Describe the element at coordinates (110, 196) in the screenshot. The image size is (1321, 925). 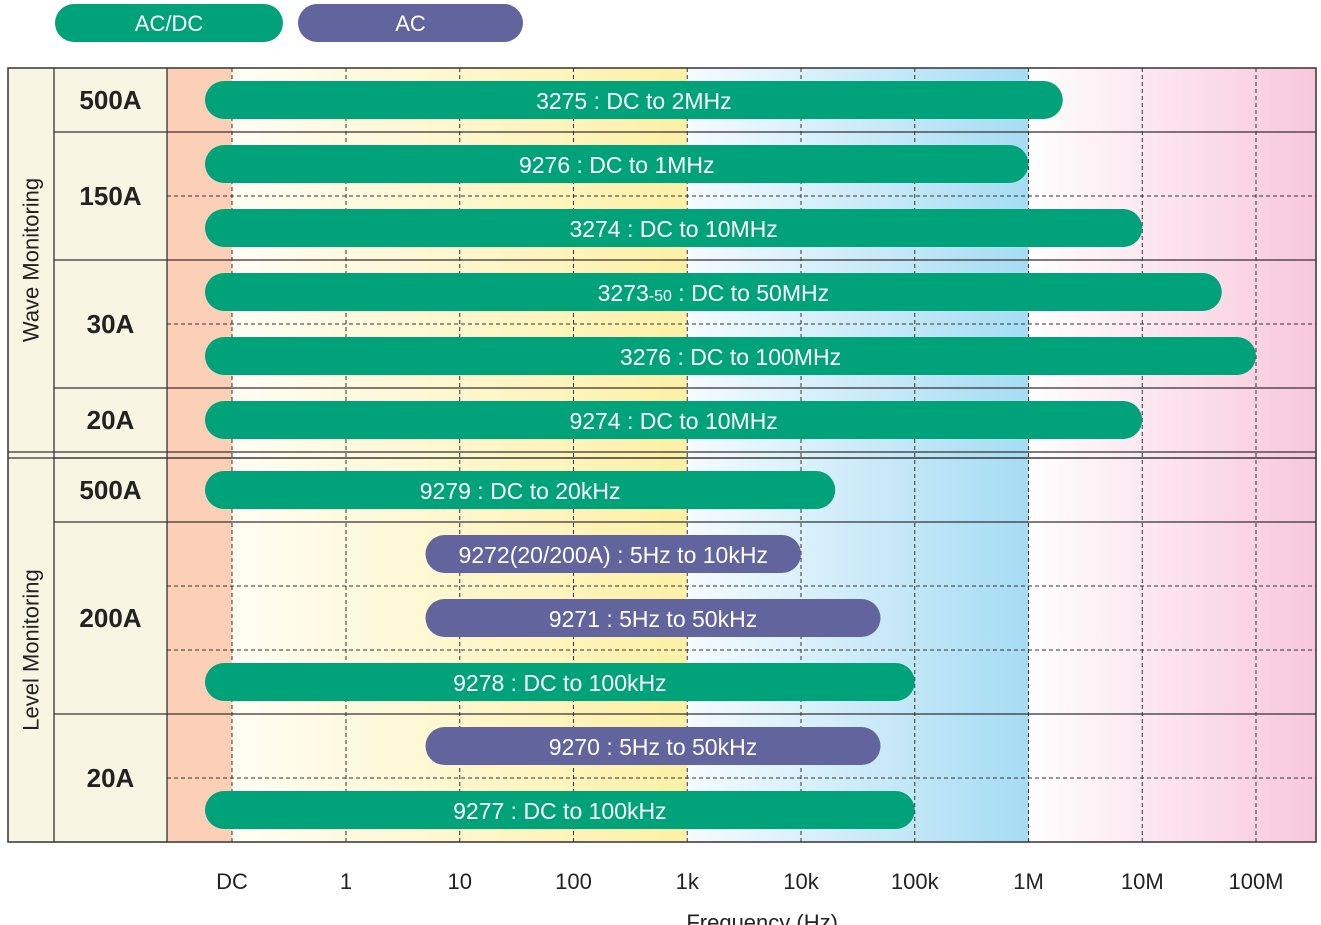
I see `current-range-label: 150A` at that location.